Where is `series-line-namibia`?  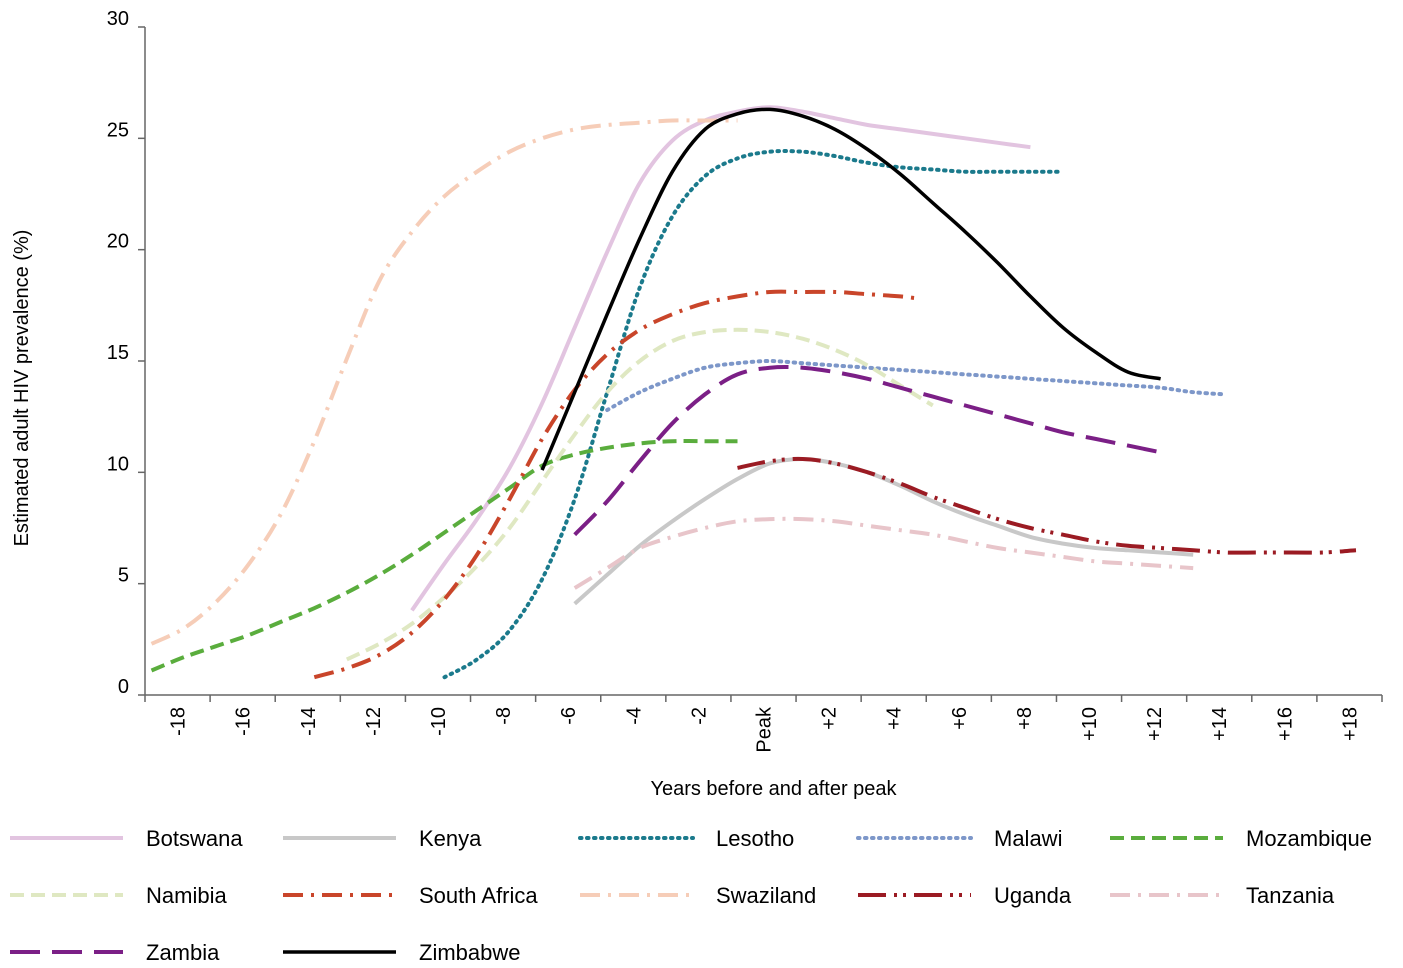 series-line-namibia is located at coordinates (639, 494).